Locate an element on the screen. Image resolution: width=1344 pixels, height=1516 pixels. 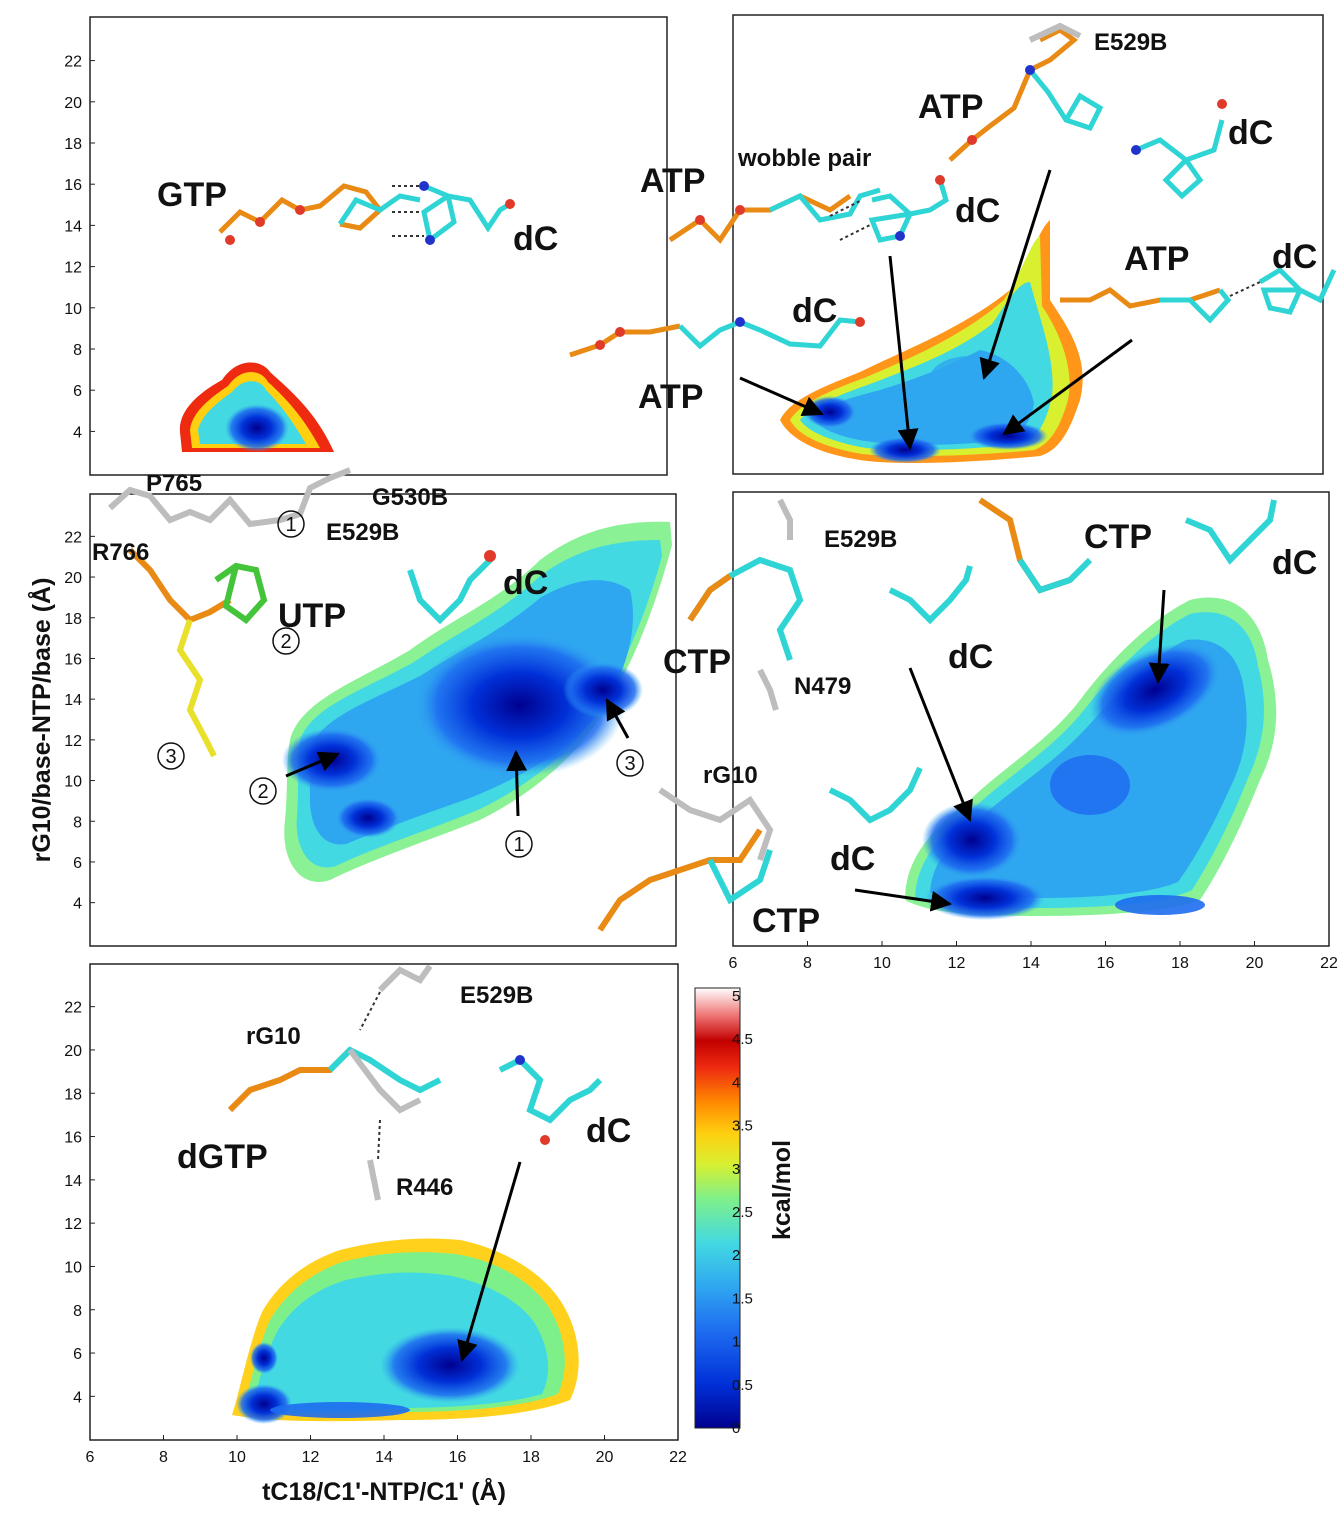
label-ctp-mid: CTP is located at coordinates (697, 662).